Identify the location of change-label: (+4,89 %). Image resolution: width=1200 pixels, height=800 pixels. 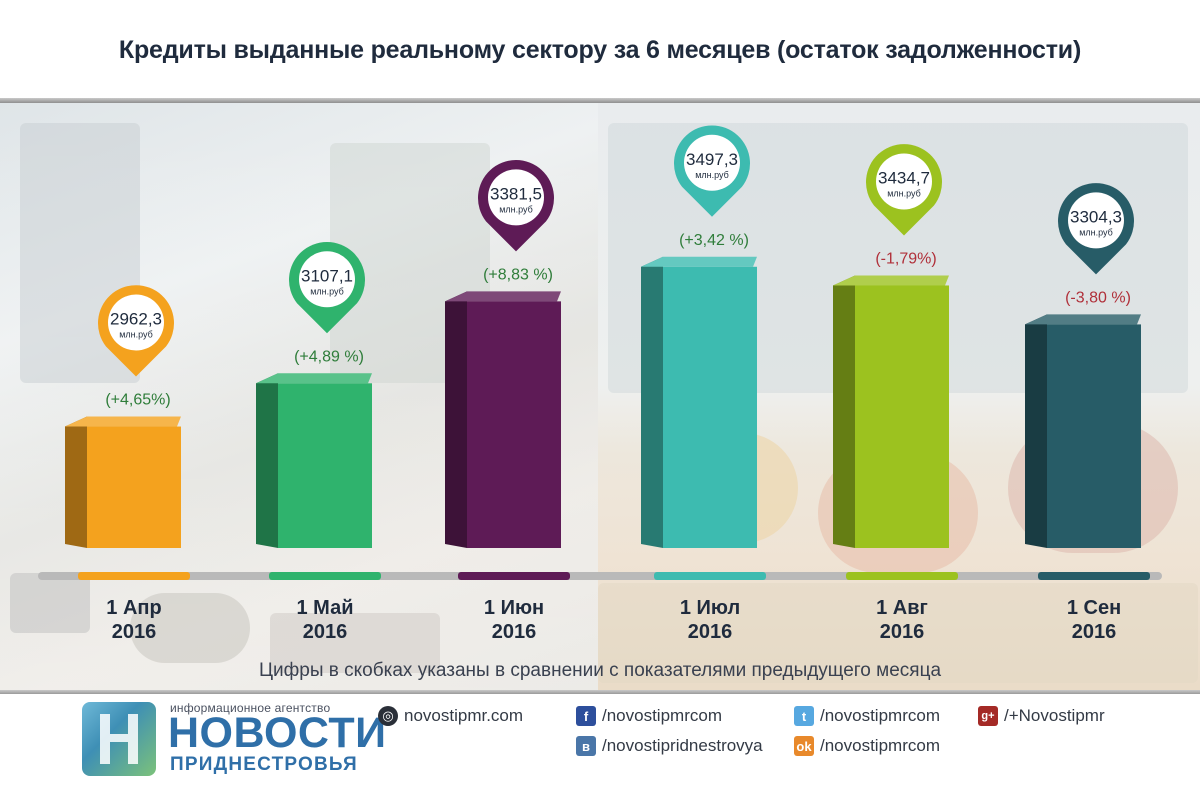
(329, 356).